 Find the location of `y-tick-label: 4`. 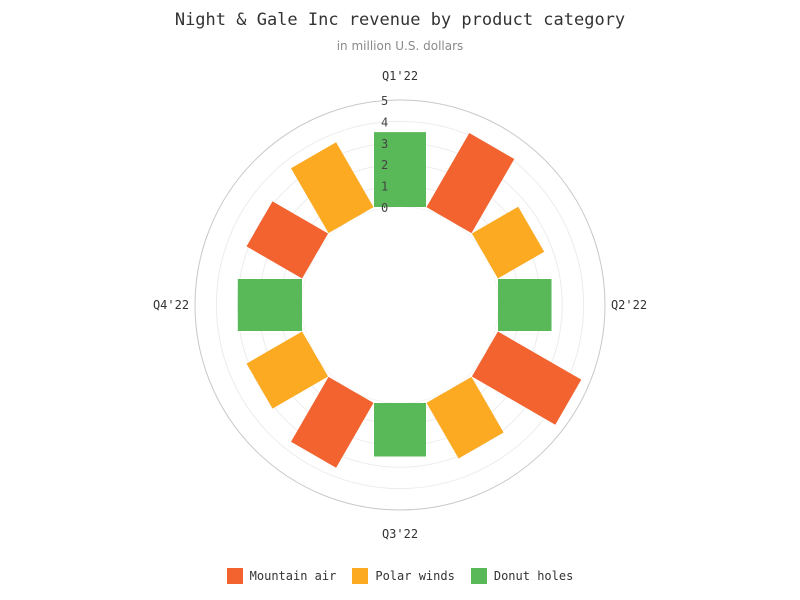

y-tick-label: 4 is located at coordinates (384, 122).